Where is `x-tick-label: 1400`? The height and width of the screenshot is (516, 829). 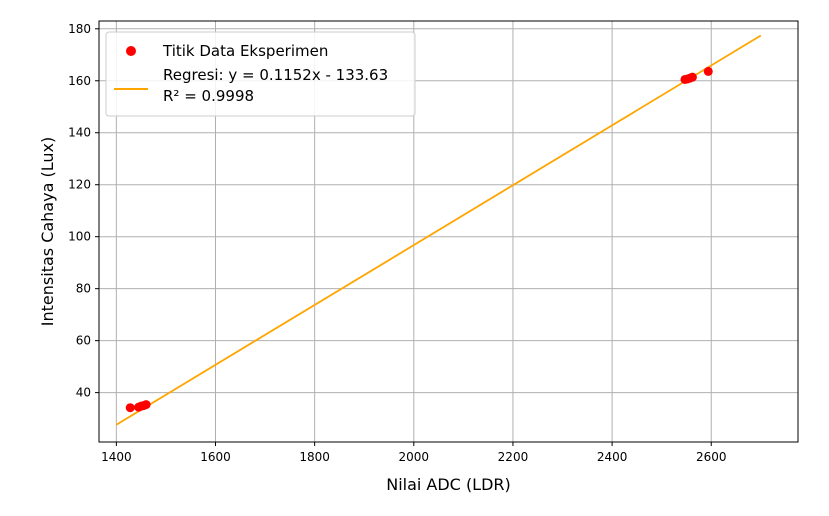
x-tick-label: 1400 is located at coordinates (116, 457).